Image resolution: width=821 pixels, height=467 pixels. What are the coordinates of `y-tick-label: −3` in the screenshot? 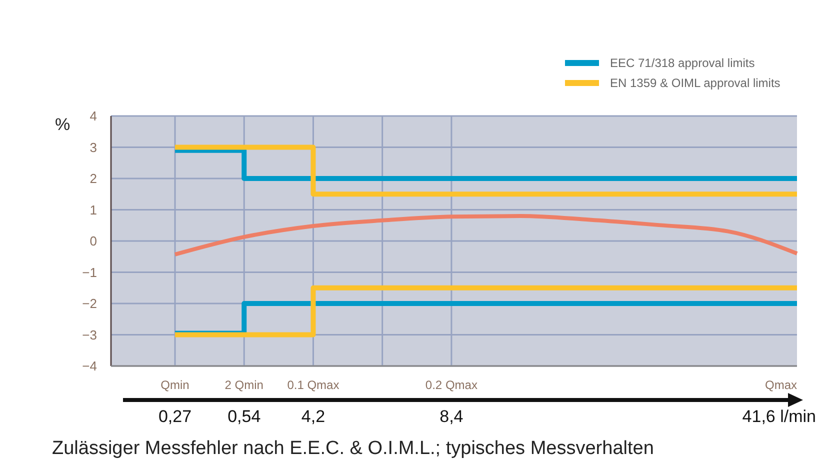 It's located at (89, 334).